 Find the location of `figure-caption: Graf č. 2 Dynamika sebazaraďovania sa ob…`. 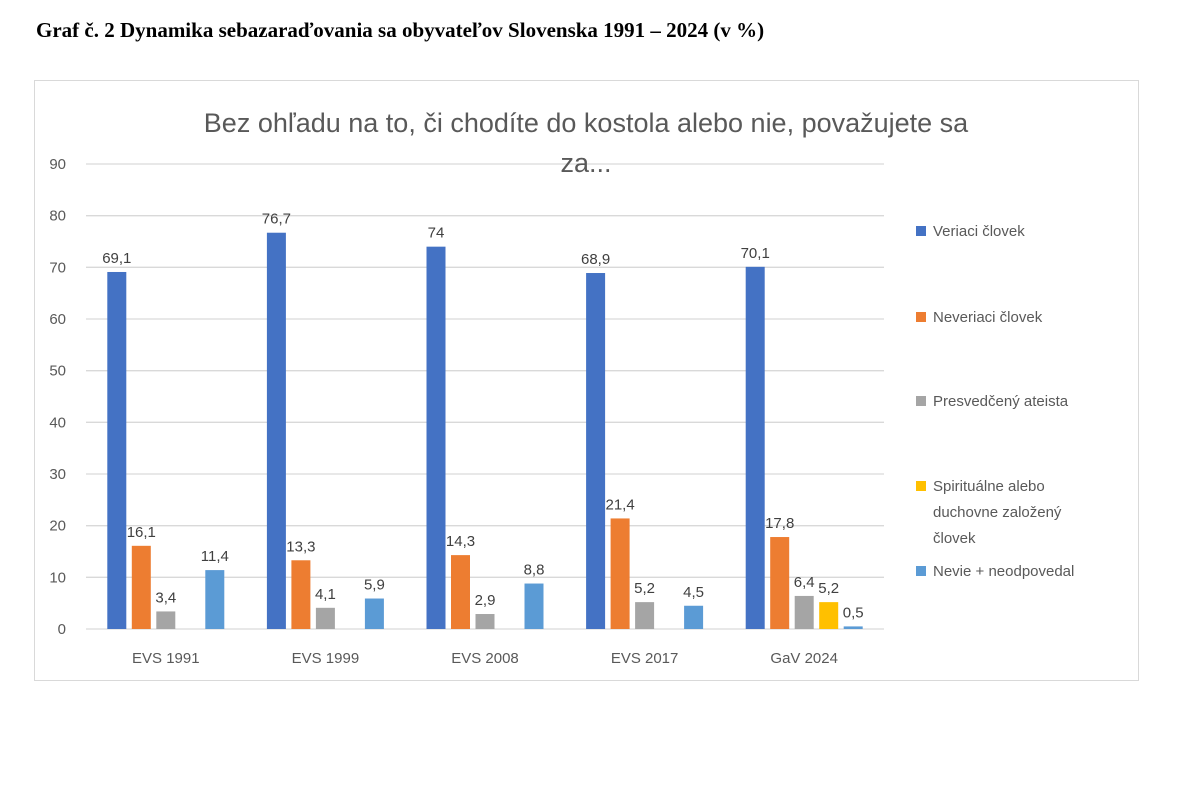

figure-caption: Graf č. 2 Dynamika sebazaraďovania sa ob… is located at coordinates (400, 30).